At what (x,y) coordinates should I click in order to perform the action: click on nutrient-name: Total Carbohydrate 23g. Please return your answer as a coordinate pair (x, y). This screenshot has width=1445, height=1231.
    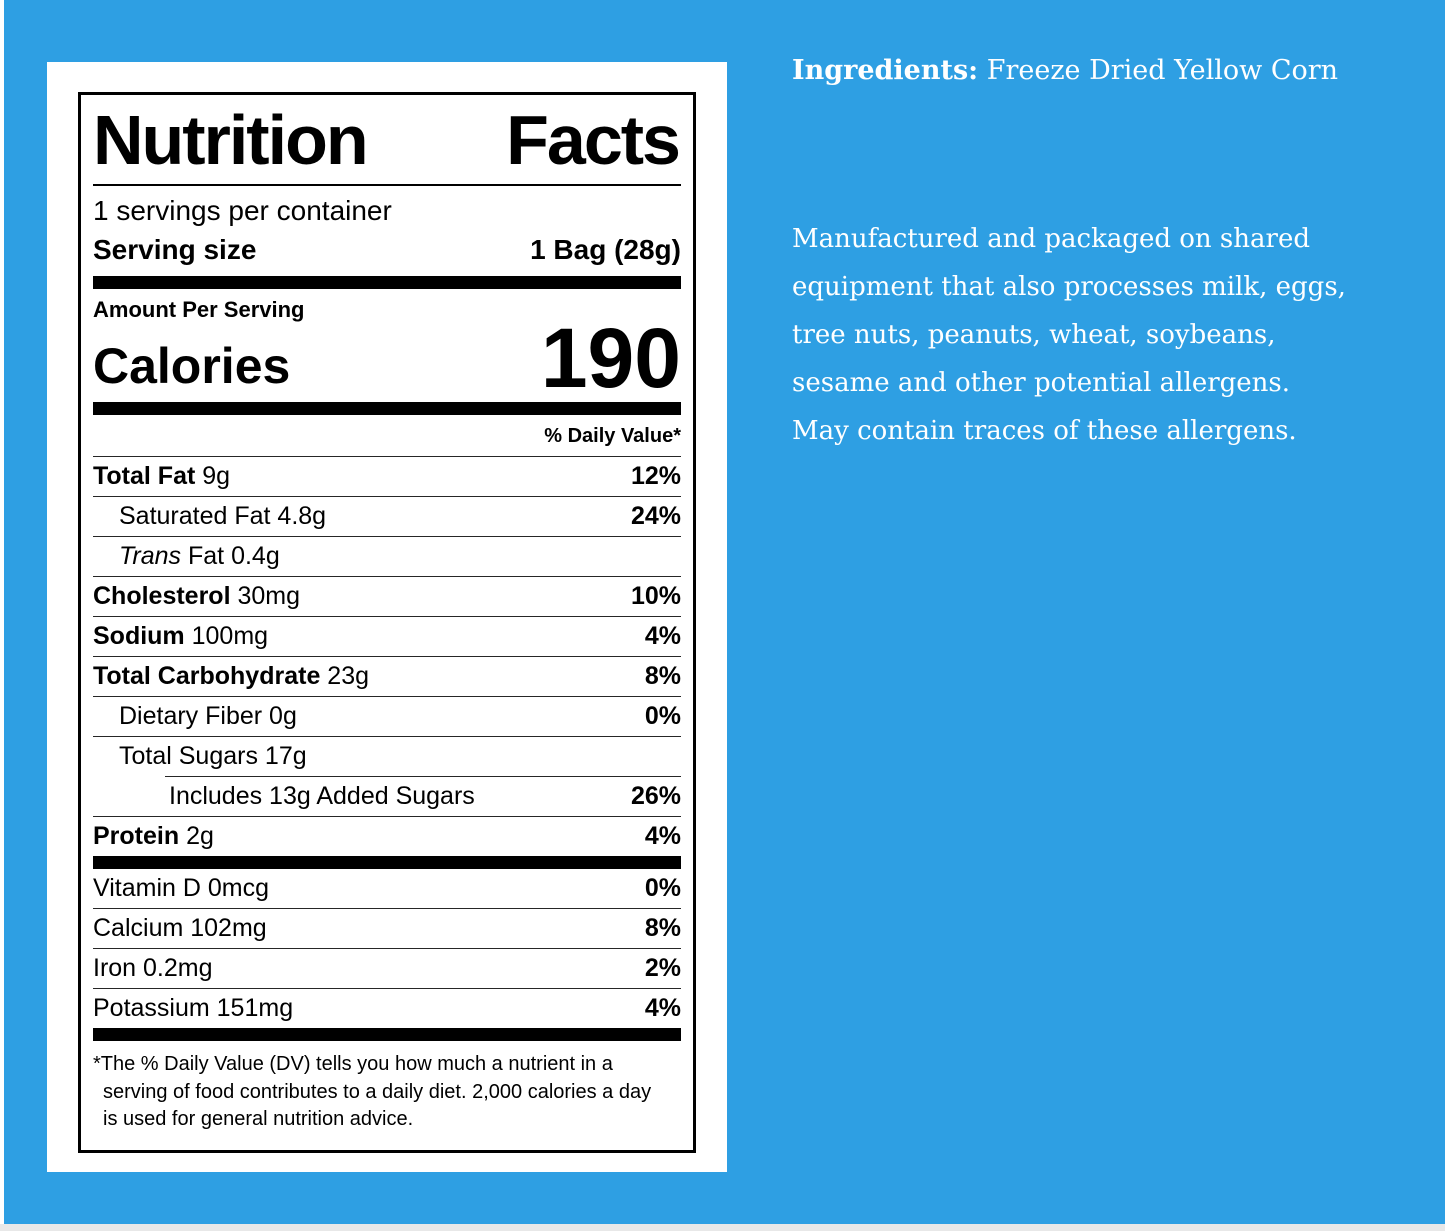
    Looking at the image, I should click on (231, 675).